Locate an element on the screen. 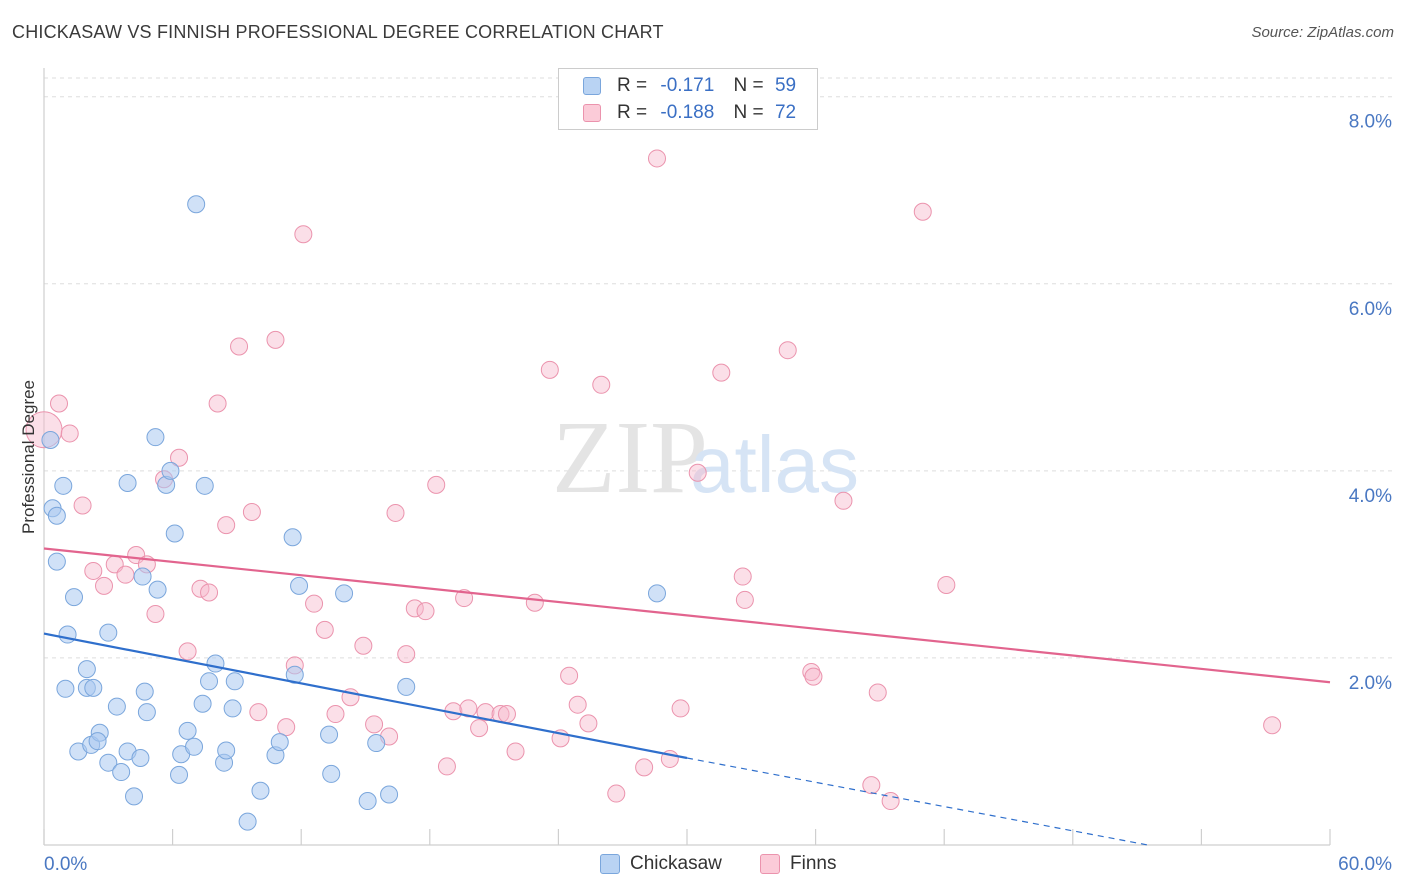  y-tick-label-1: 4.0% is located at coordinates (1370, 496).